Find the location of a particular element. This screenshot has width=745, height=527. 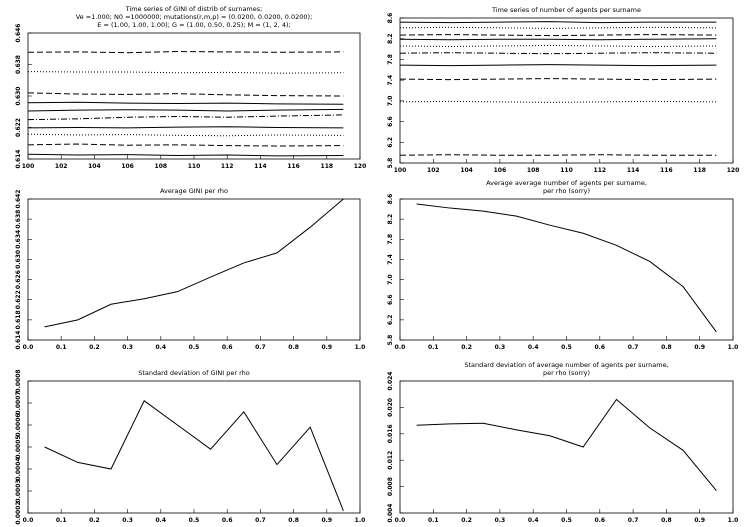

x-tick-label: 100 is located at coordinates (28, 166).